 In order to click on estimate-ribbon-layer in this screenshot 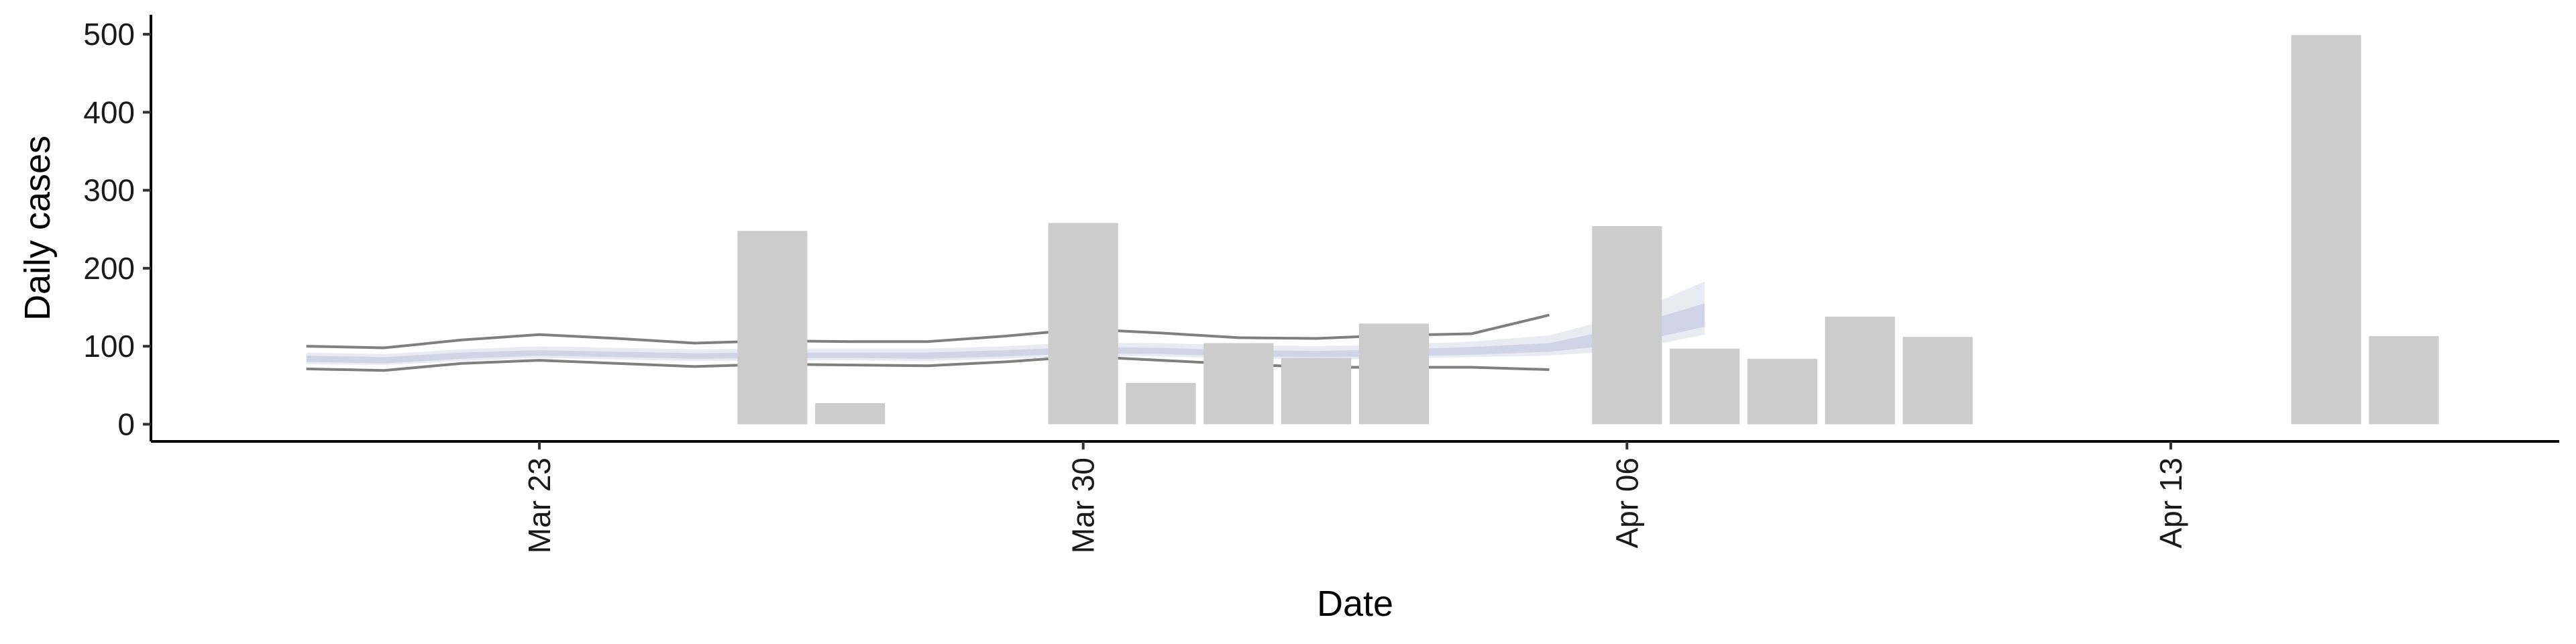, I will do `click(1005, 323)`.